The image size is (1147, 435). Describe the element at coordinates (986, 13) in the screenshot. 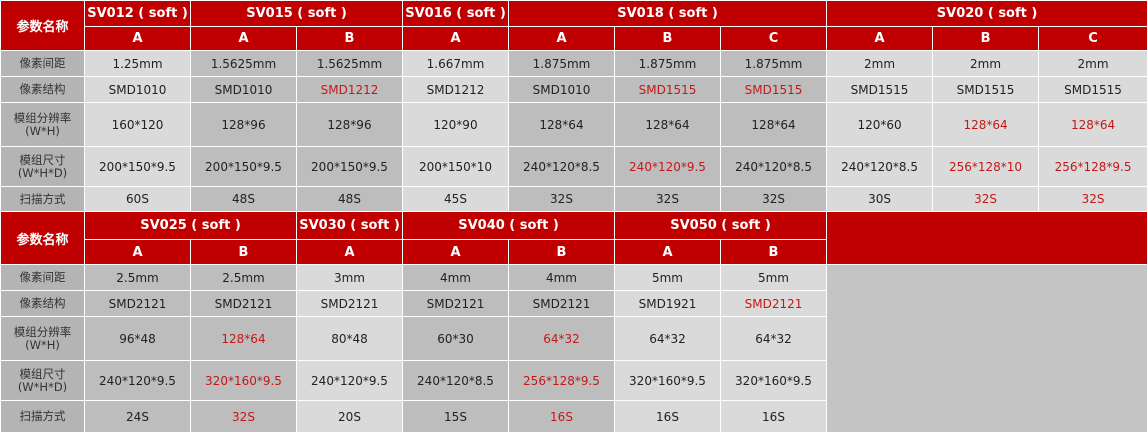

I see `series-header: SV020 ( soft )` at that location.